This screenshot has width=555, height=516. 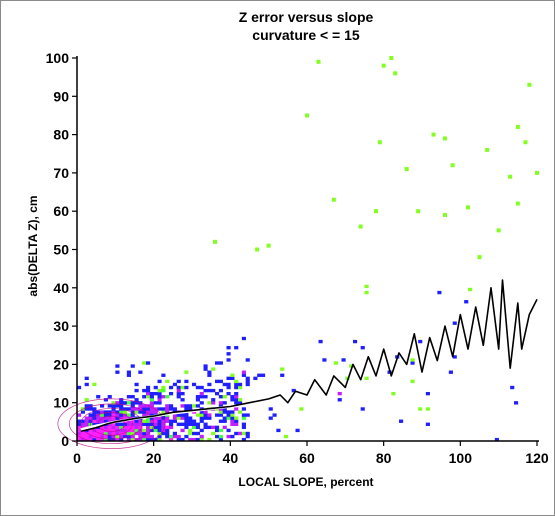 I want to click on y-tick-label: 40, so click(x=61, y=288).